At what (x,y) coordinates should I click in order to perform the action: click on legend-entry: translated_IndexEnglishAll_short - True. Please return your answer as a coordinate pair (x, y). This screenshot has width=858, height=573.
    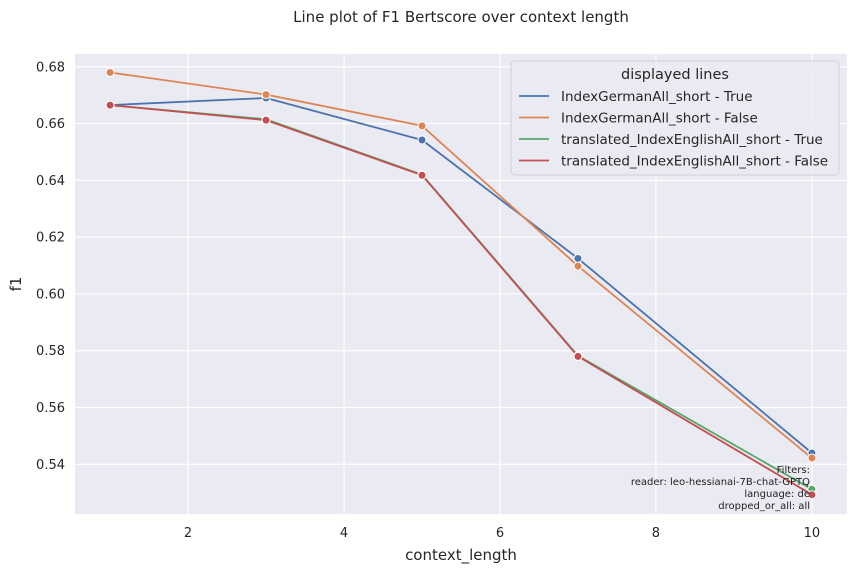
    Looking at the image, I should click on (692, 140).